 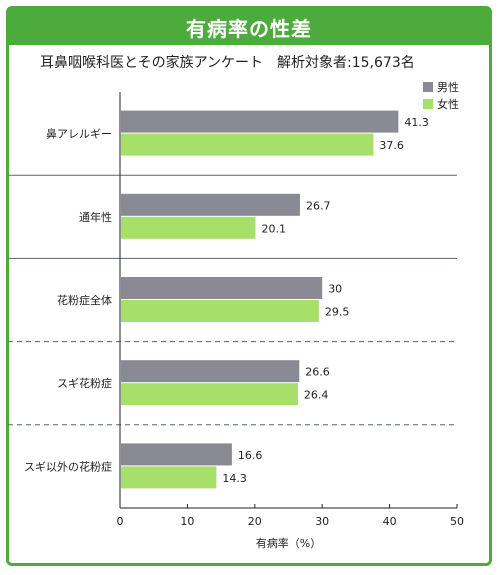 What do you see at coordinates (448, 87) in the screenshot?
I see `legend-label: 男性` at bounding box center [448, 87].